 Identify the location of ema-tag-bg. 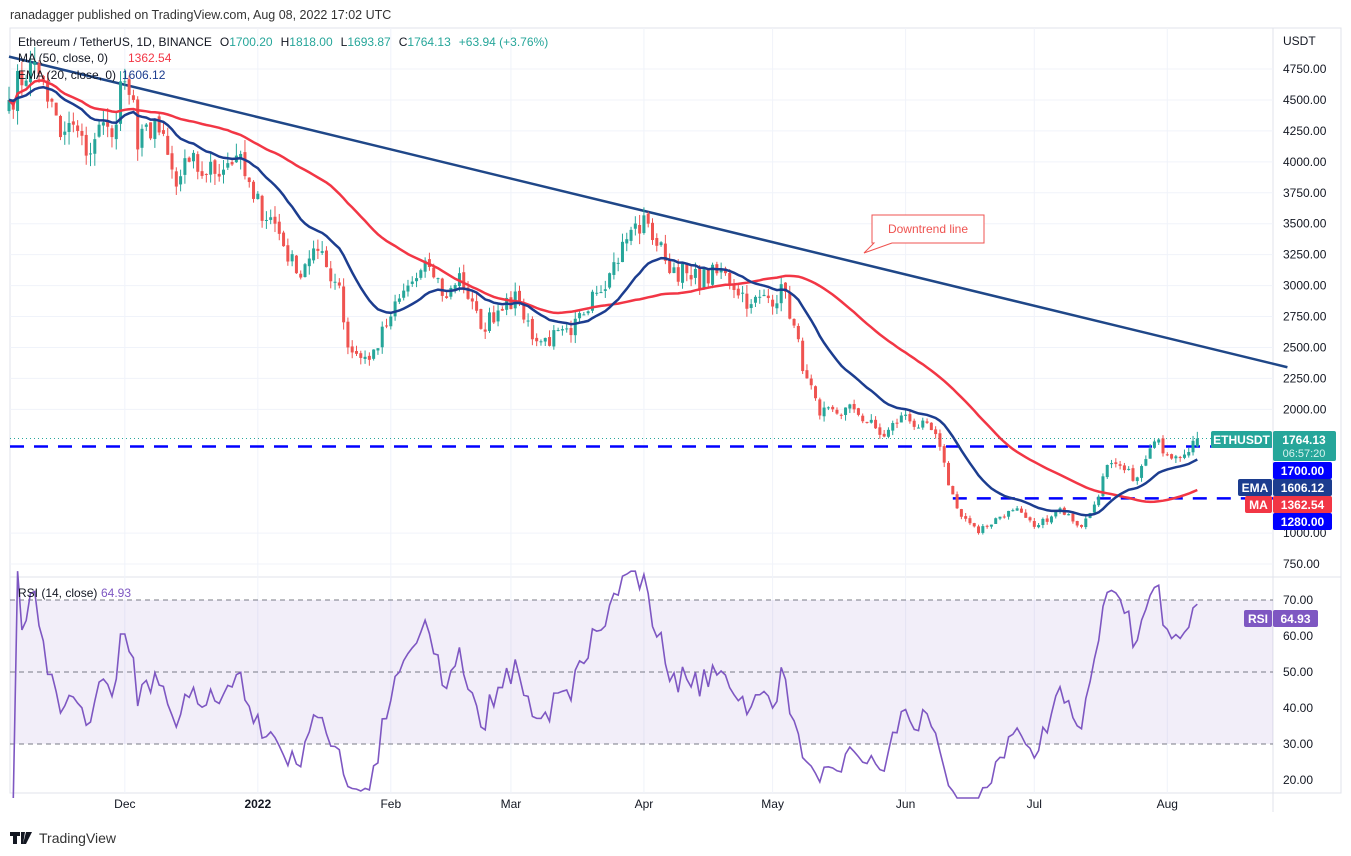
(1255, 487).